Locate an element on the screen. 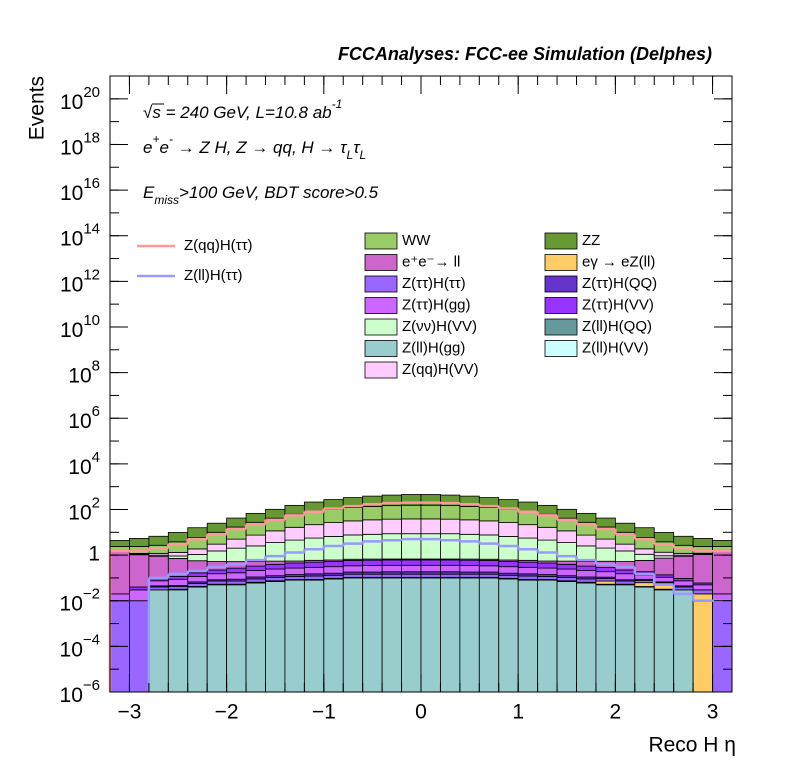 This screenshot has width=796, height=772. annotation-part: -1 is located at coordinates (337, 104).